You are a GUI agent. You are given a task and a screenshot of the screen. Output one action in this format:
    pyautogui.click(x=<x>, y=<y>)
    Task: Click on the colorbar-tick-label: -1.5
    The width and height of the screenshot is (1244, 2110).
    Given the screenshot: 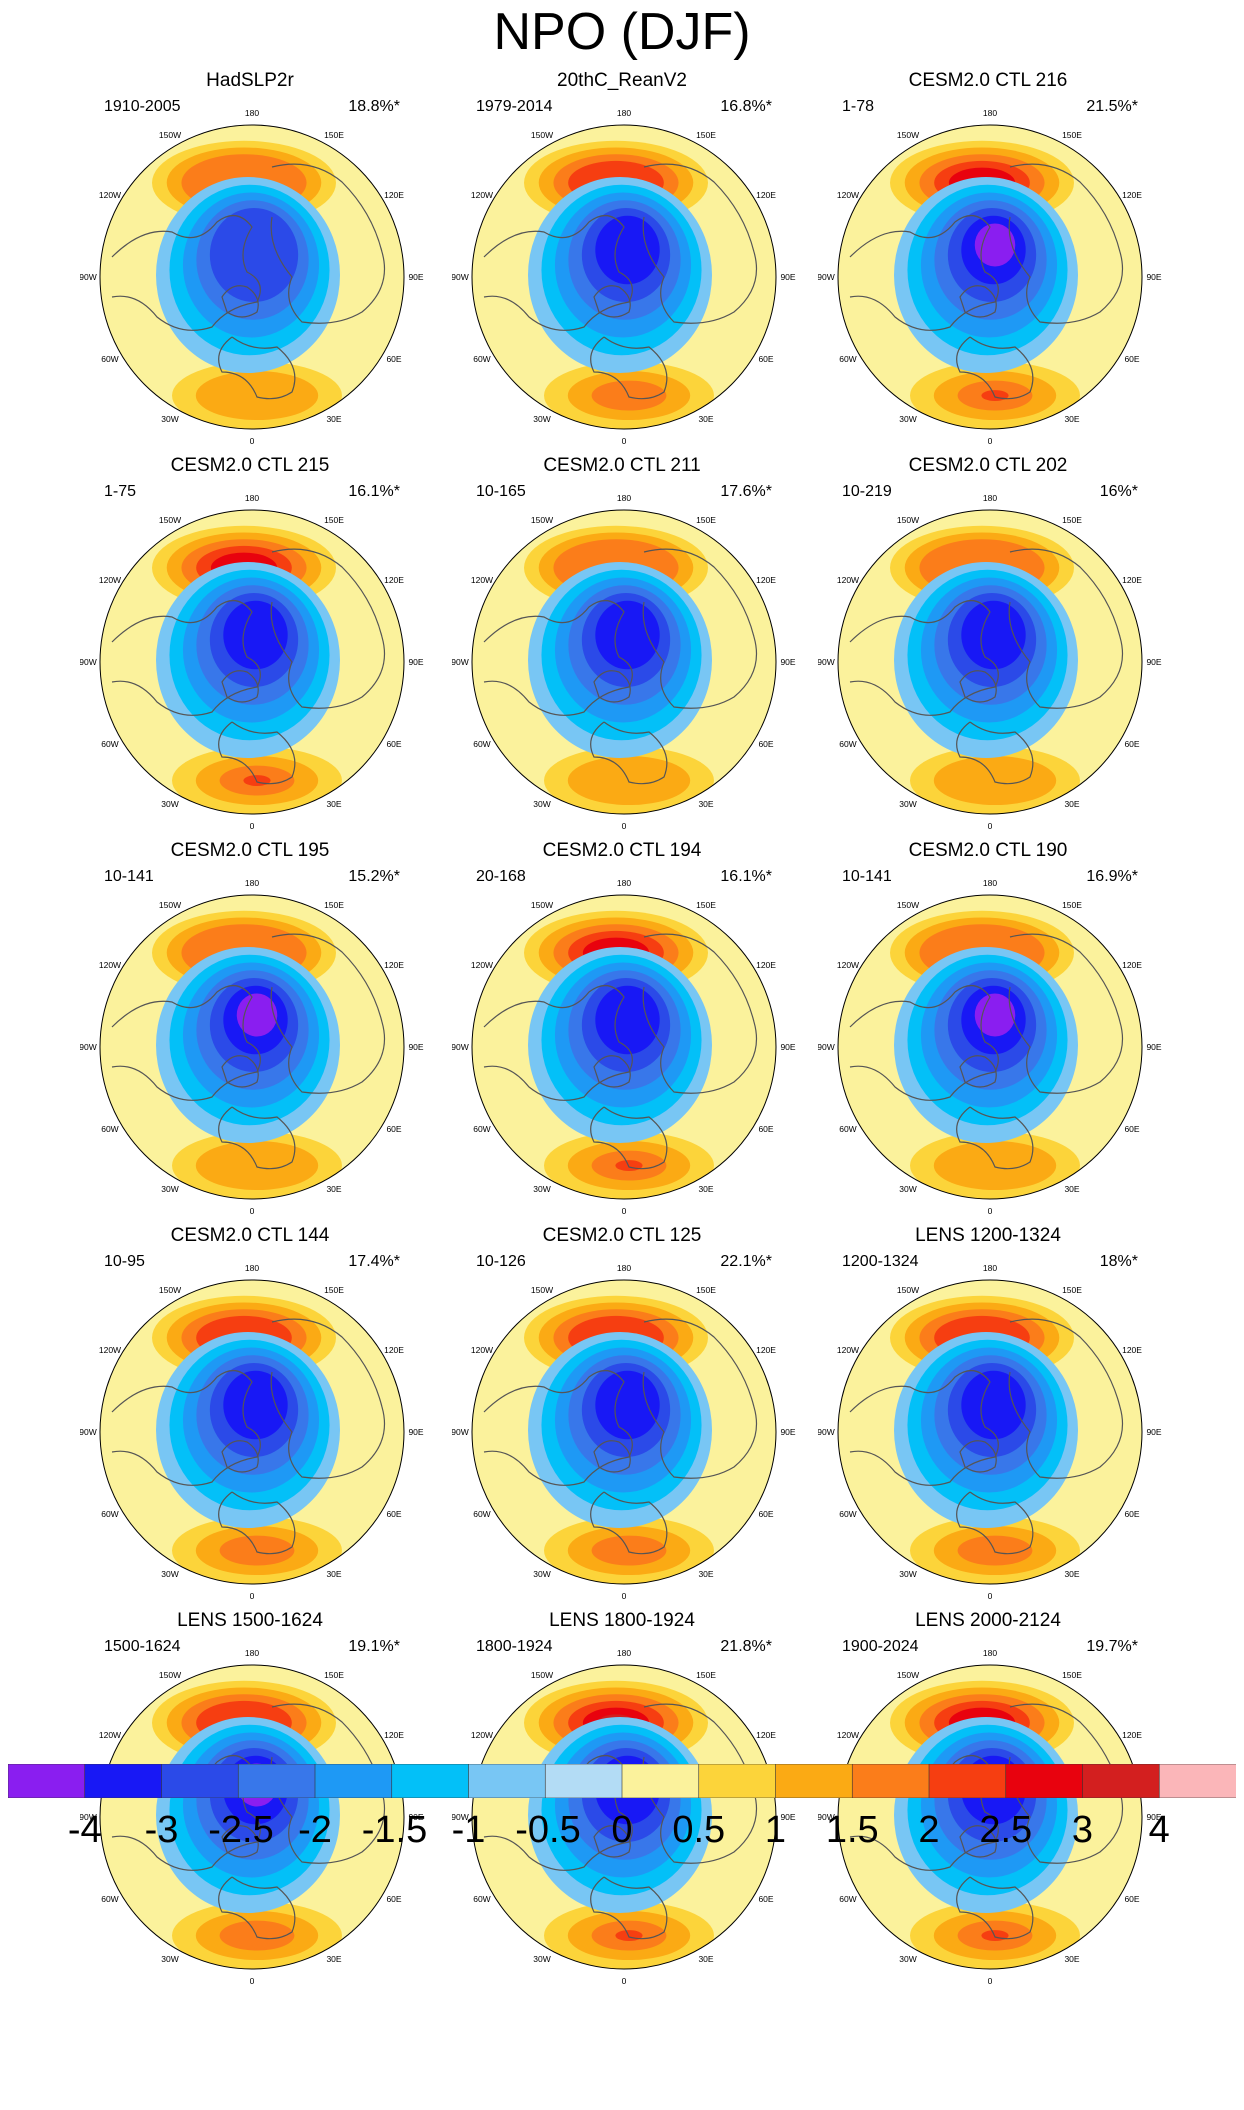 What is the action you would take?
    pyautogui.click(x=394, y=1830)
    